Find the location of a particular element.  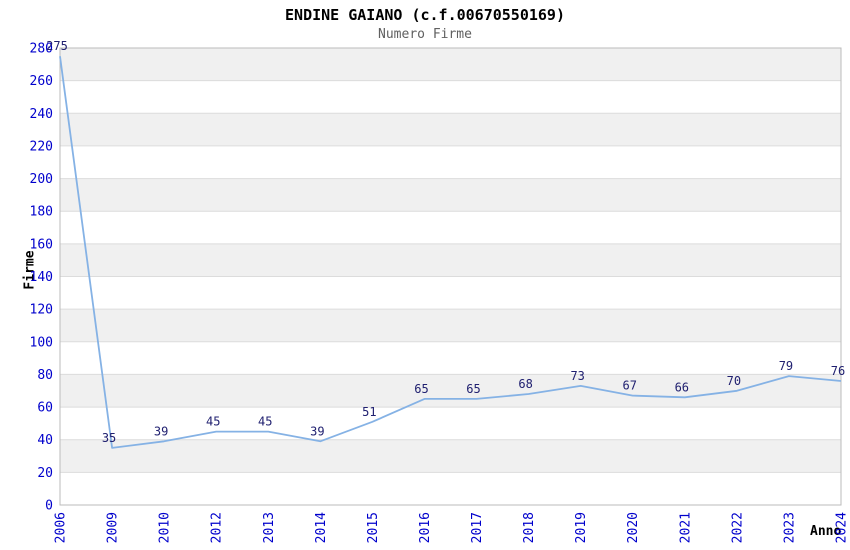

y-tick-label: 220 is located at coordinates (41, 146).